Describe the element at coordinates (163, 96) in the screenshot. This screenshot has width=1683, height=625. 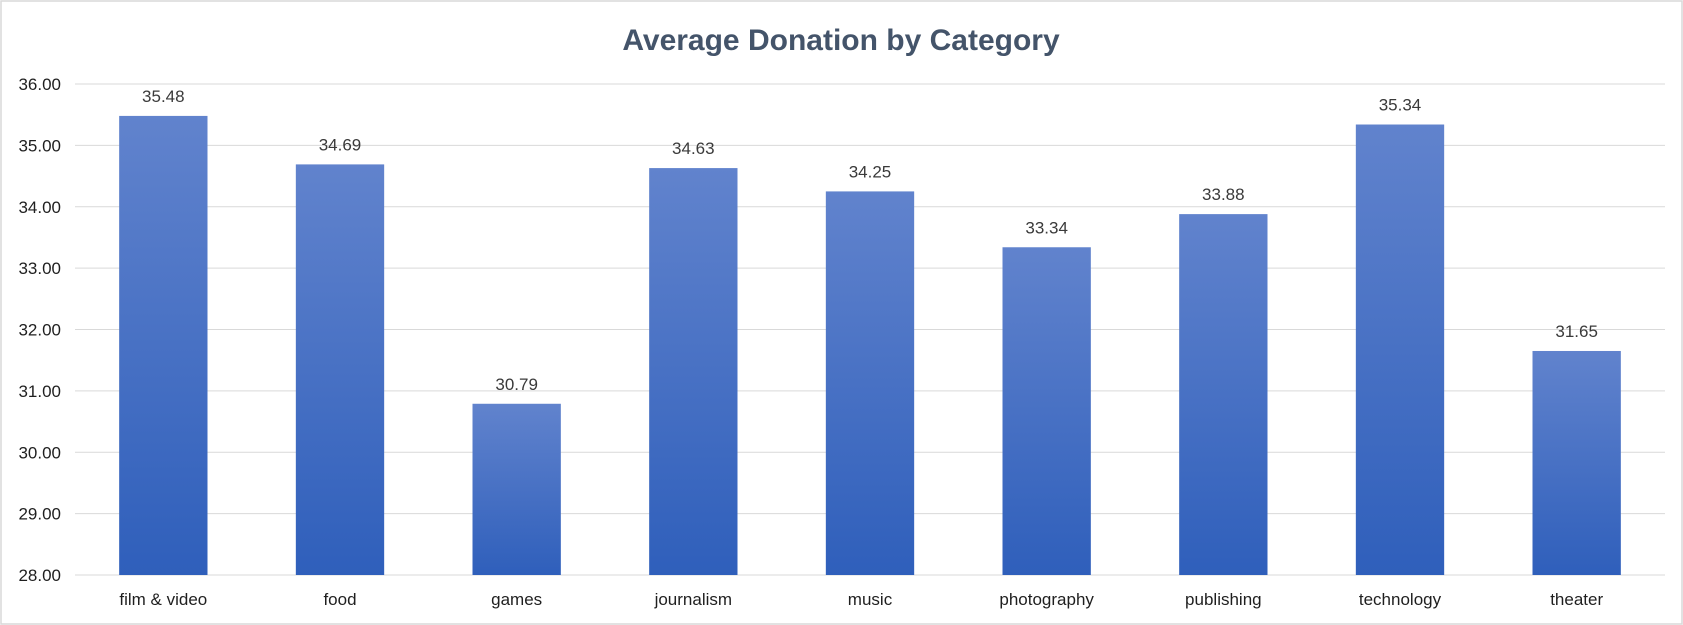
I see `data-label: 35.48` at that location.